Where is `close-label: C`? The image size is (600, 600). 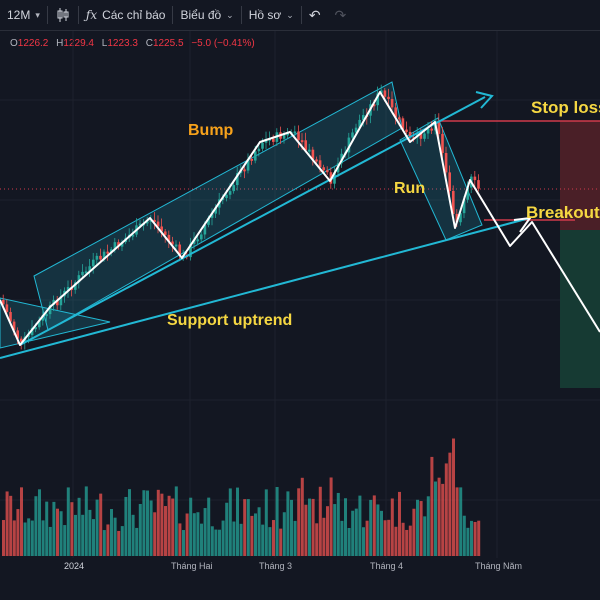 close-label: C is located at coordinates (149, 43).